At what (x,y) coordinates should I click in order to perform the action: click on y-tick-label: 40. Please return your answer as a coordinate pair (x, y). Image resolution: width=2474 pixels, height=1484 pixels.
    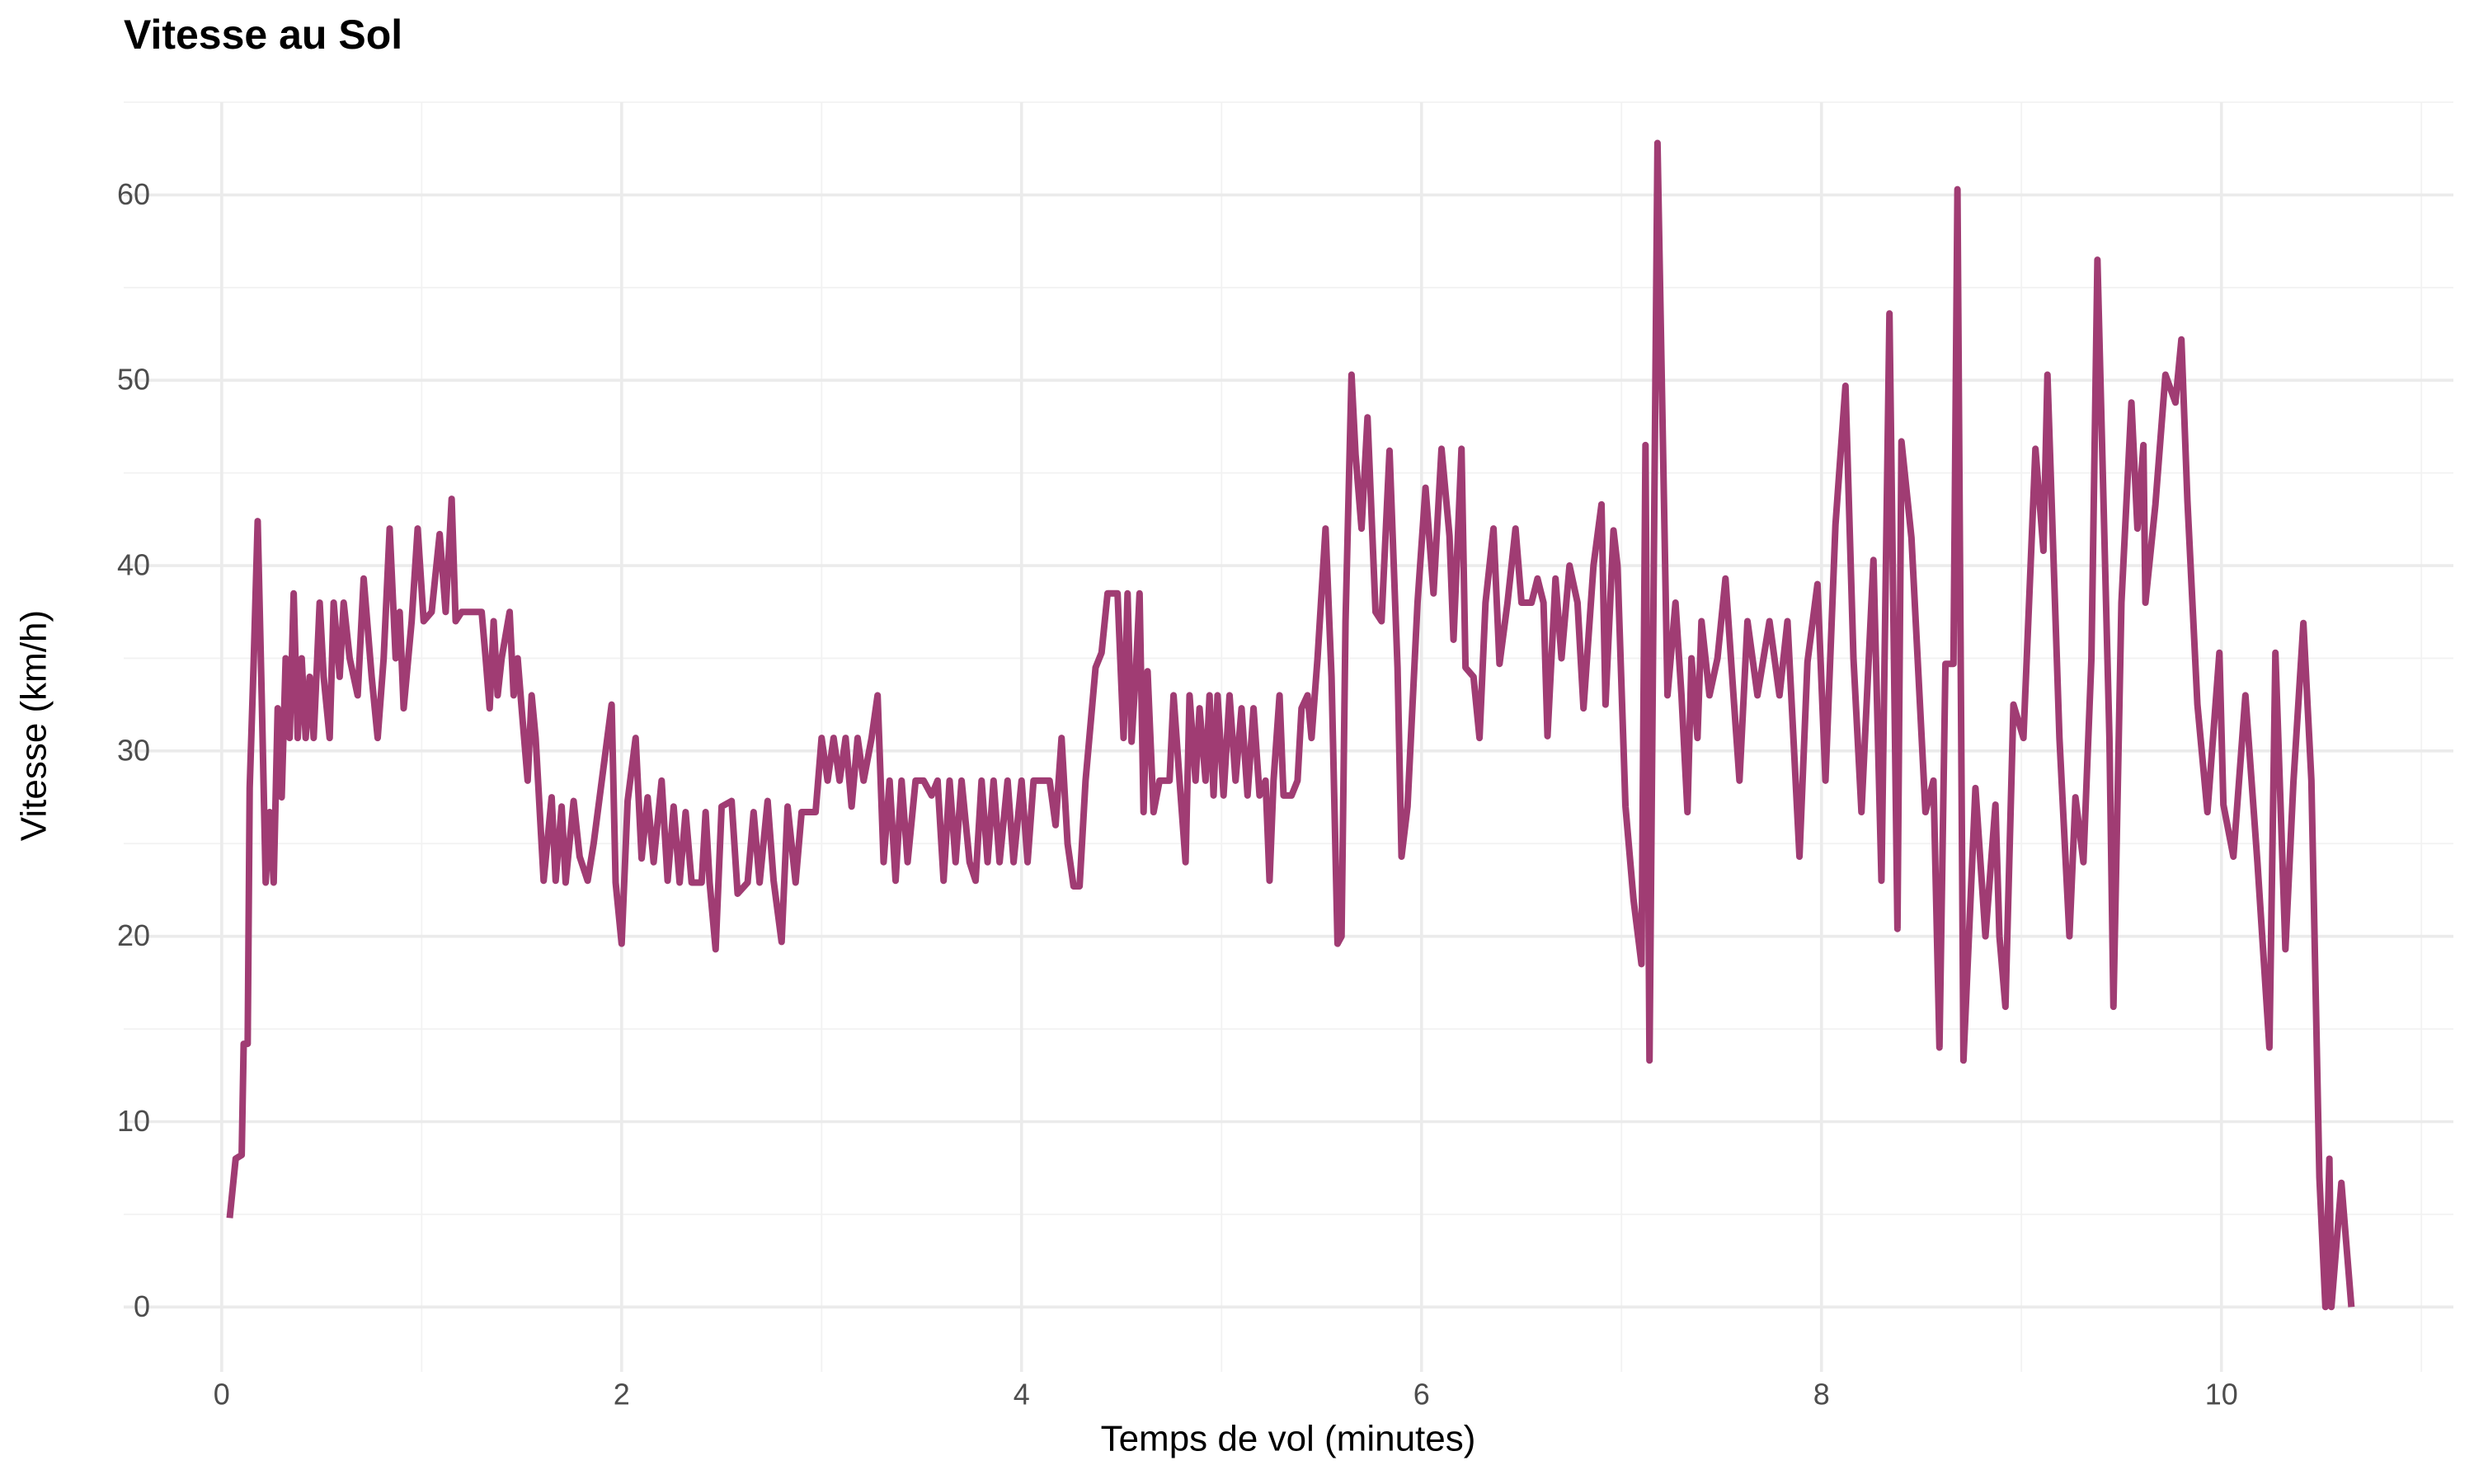
    Looking at the image, I should click on (133, 565).